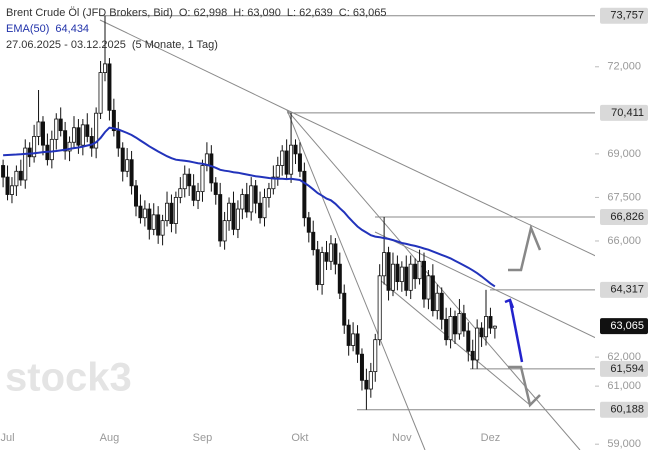 The image size is (650, 450). I want to click on ohlc-low: L: 62,639, so click(309, 13).